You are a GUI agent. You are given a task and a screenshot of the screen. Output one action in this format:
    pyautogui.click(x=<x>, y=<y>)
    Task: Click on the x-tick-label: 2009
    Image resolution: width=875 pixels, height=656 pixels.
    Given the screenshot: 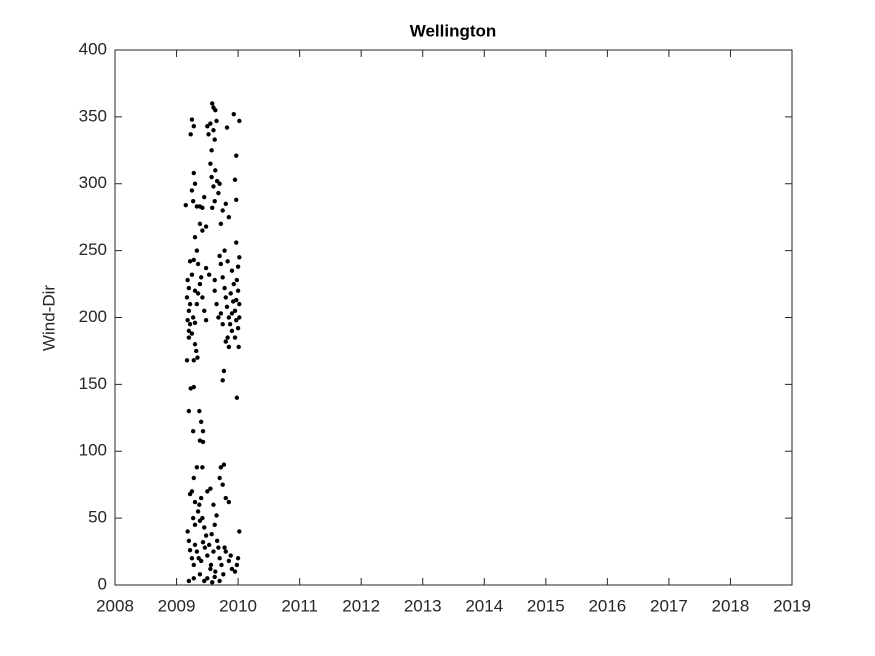 What is the action you would take?
    pyautogui.click(x=177, y=605)
    